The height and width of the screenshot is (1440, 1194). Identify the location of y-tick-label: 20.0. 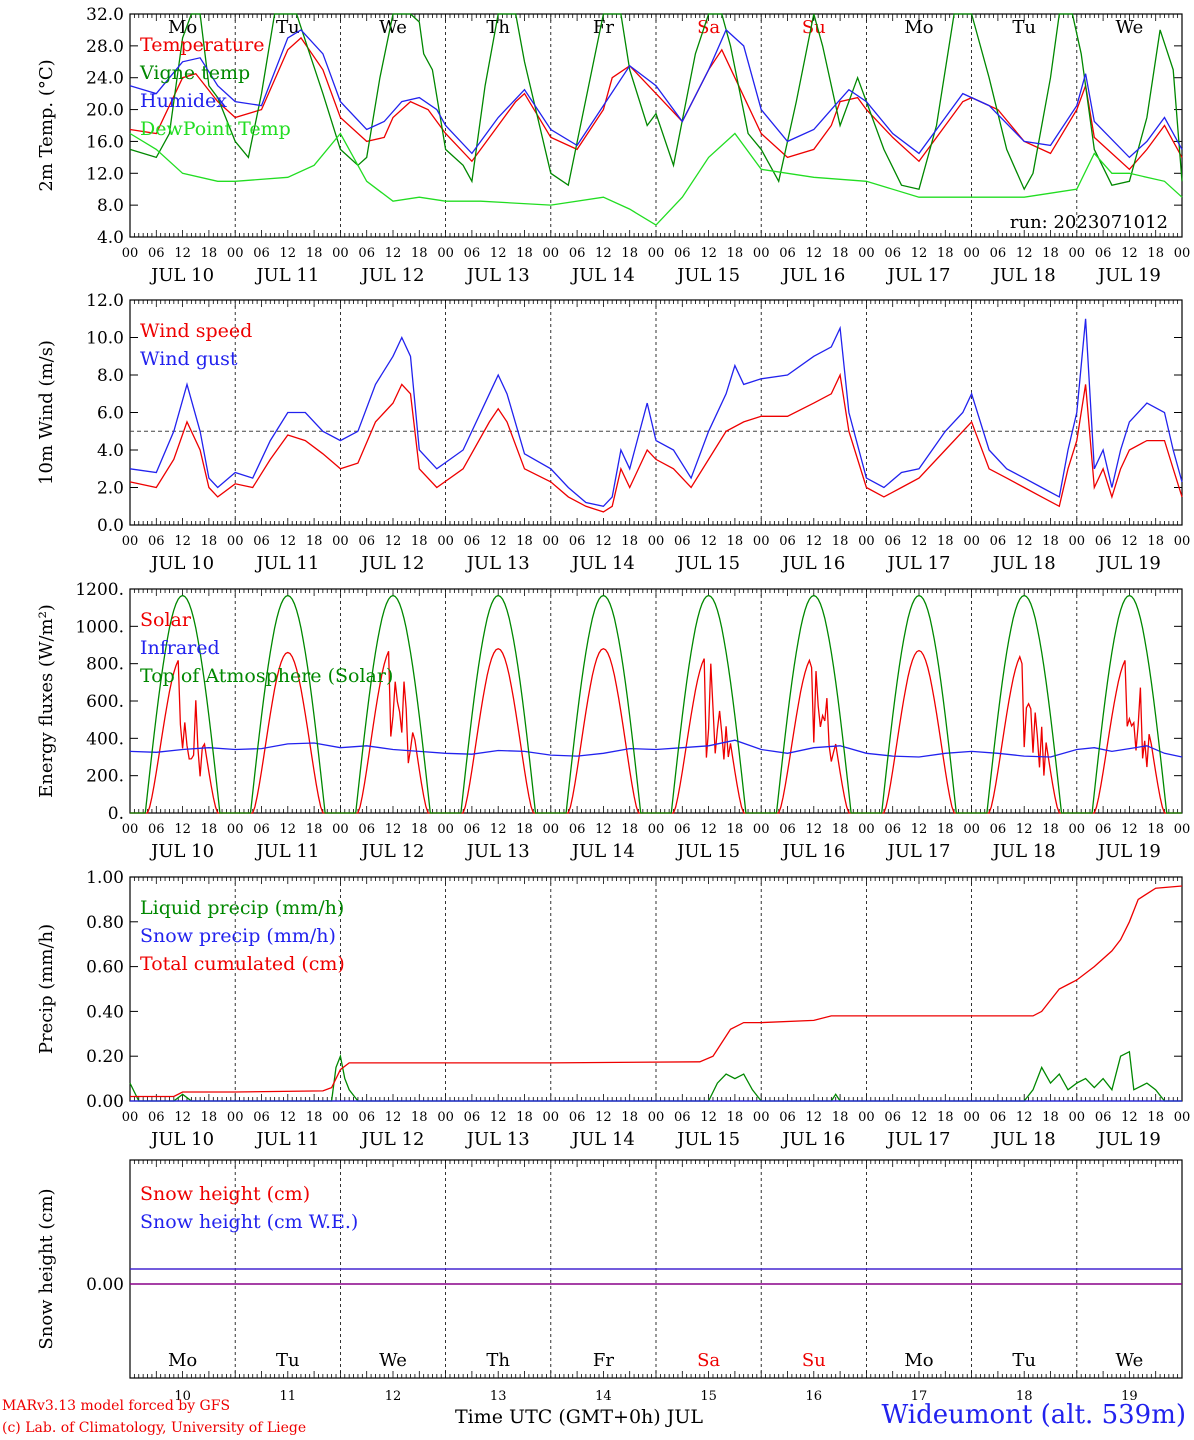
(105, 111).